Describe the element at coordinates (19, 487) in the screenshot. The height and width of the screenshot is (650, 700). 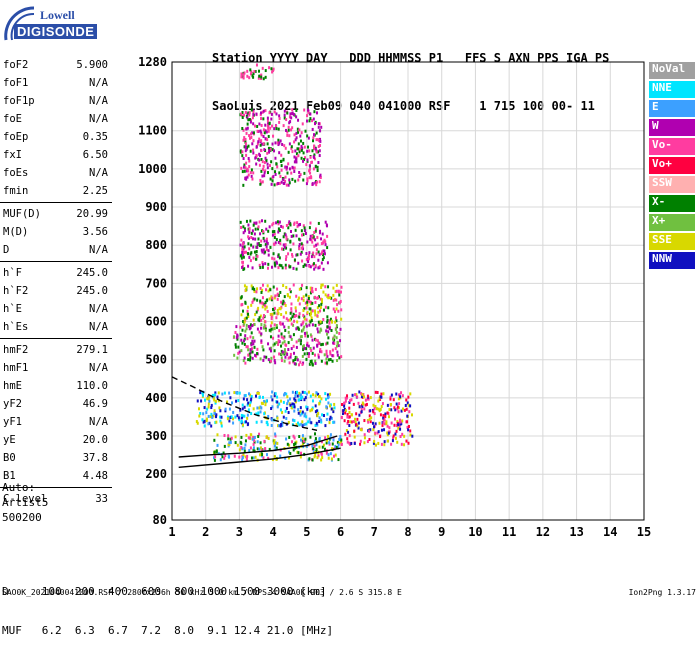
I see `auto-label: Auto:` at that location.